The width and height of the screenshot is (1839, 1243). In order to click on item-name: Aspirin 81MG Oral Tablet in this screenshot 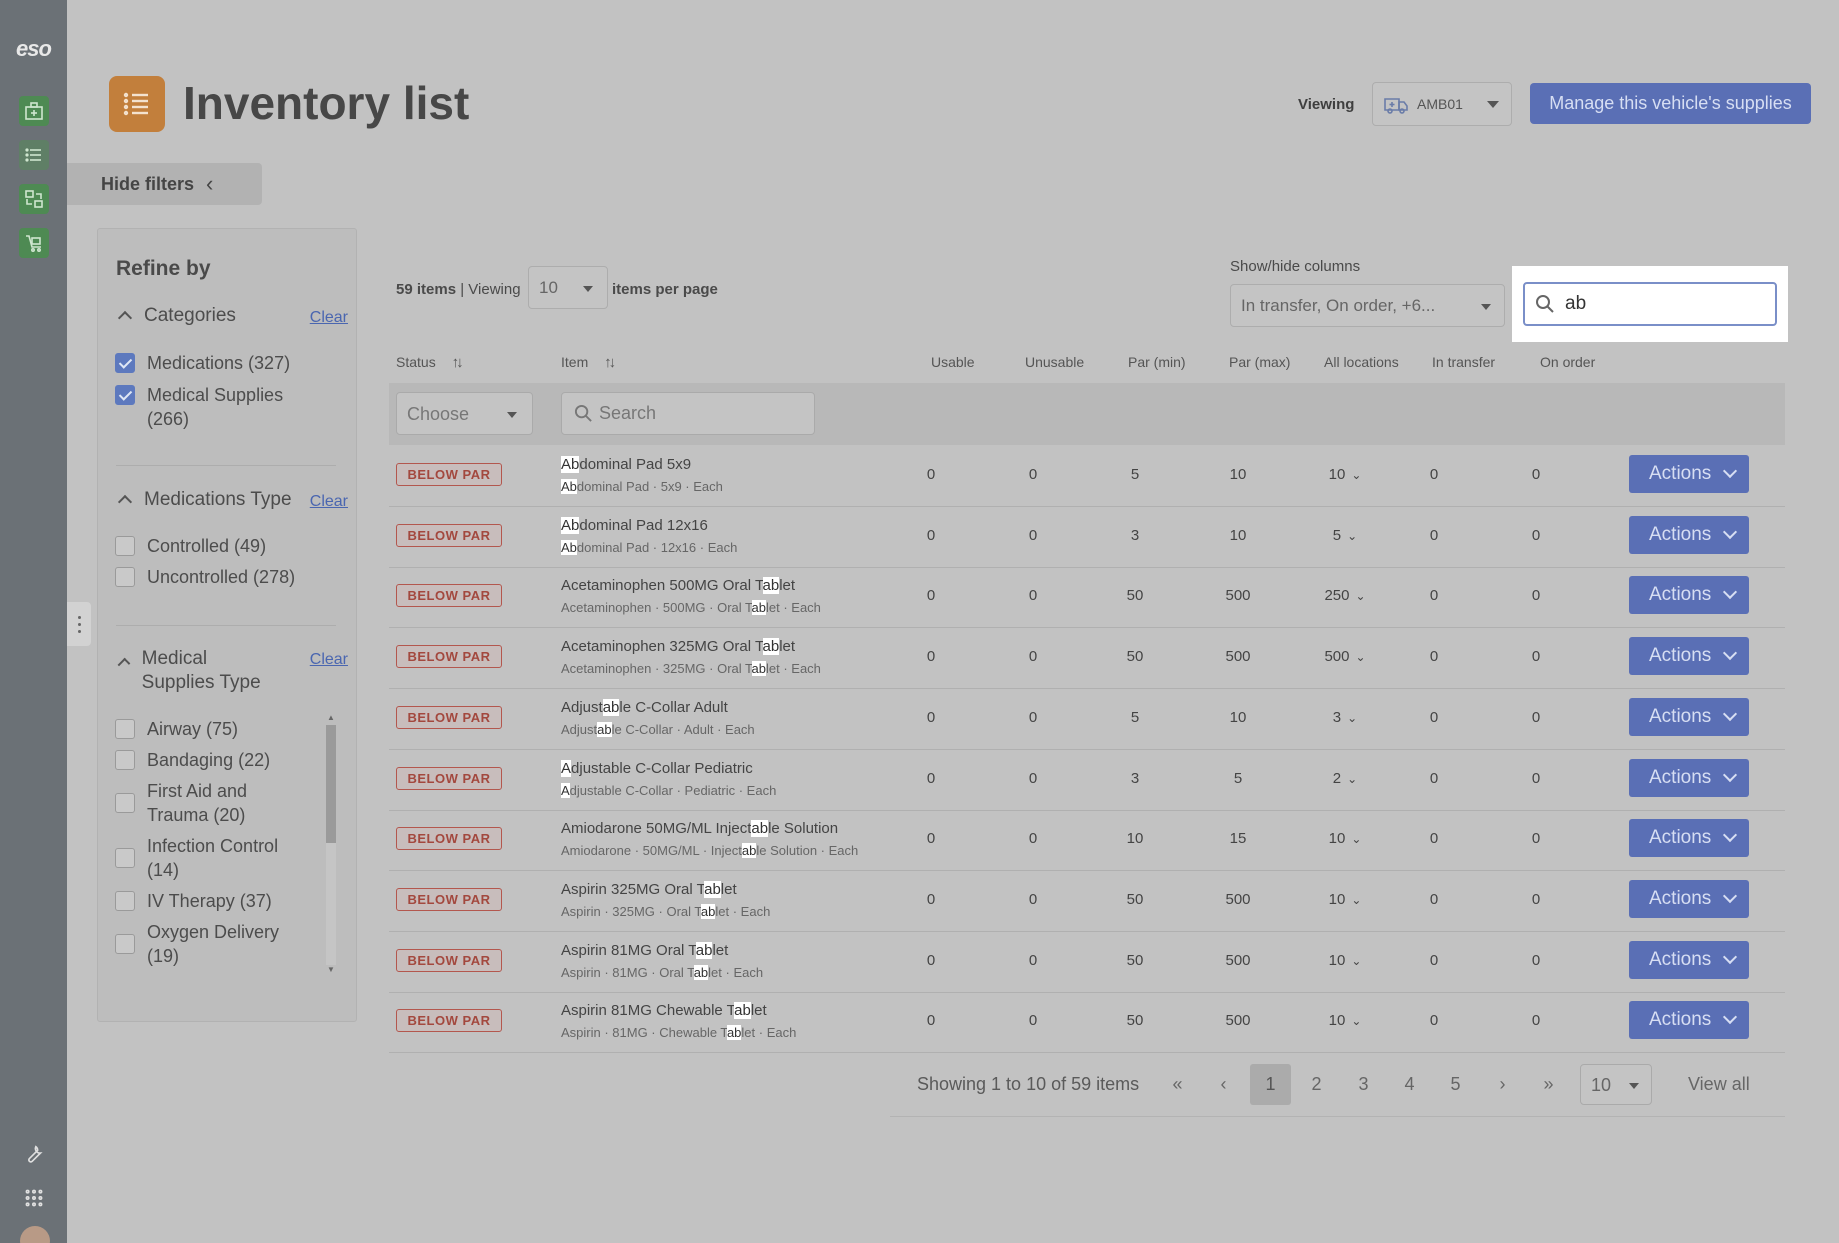, I will do `click(644, 950)`.